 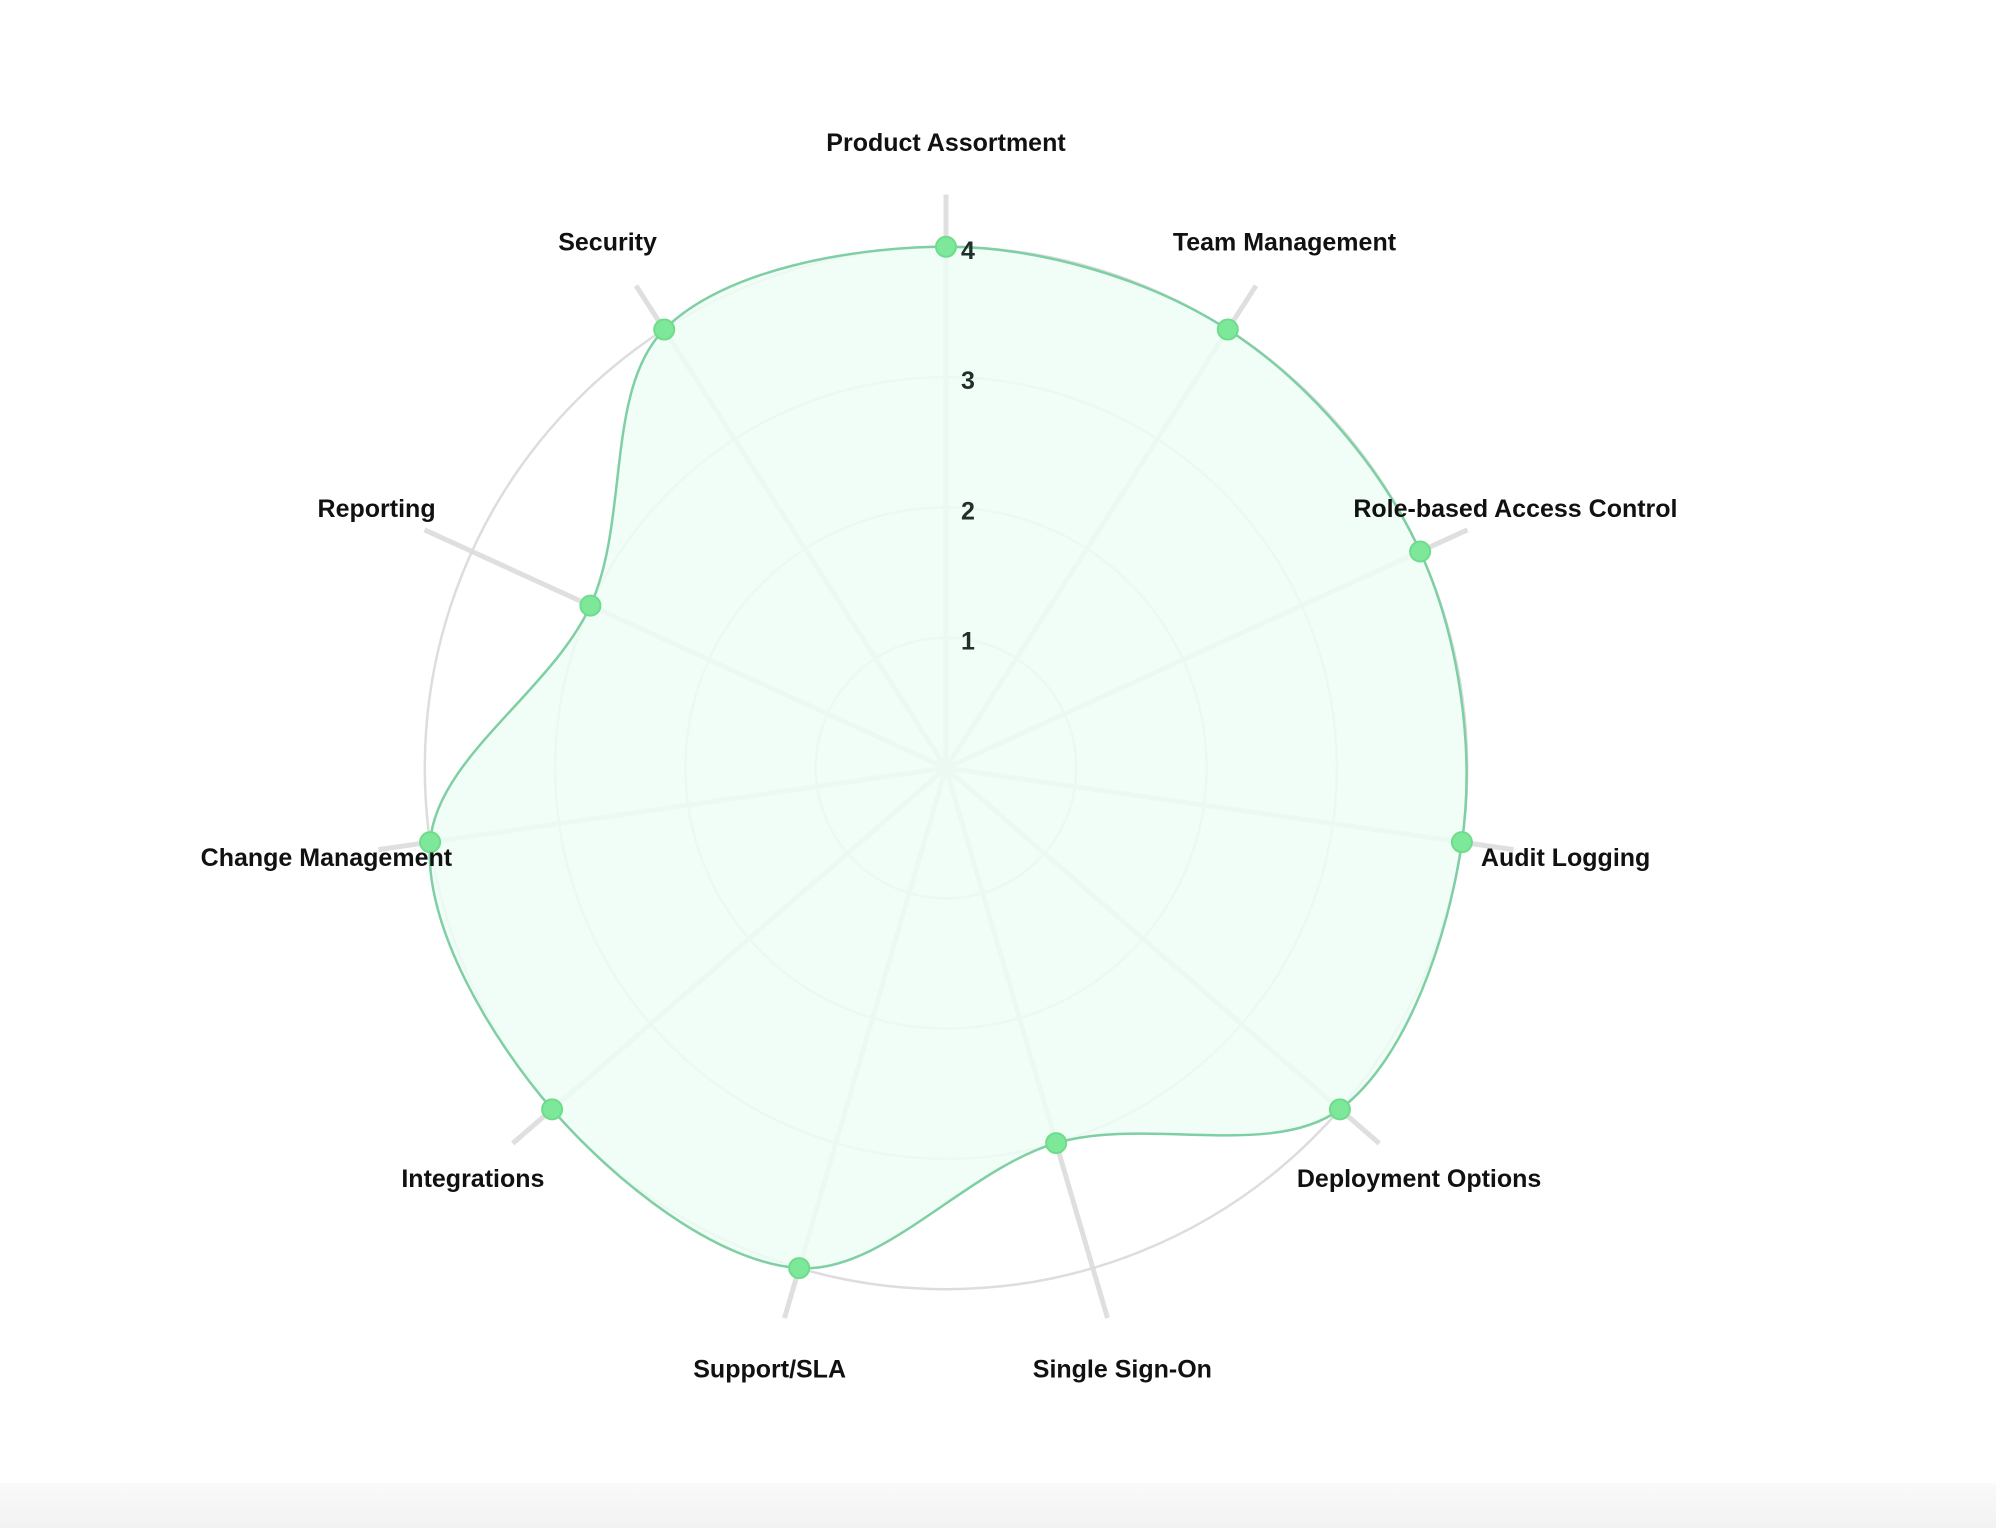 I want to click on category-label: Security, so click(x=607, y=242).